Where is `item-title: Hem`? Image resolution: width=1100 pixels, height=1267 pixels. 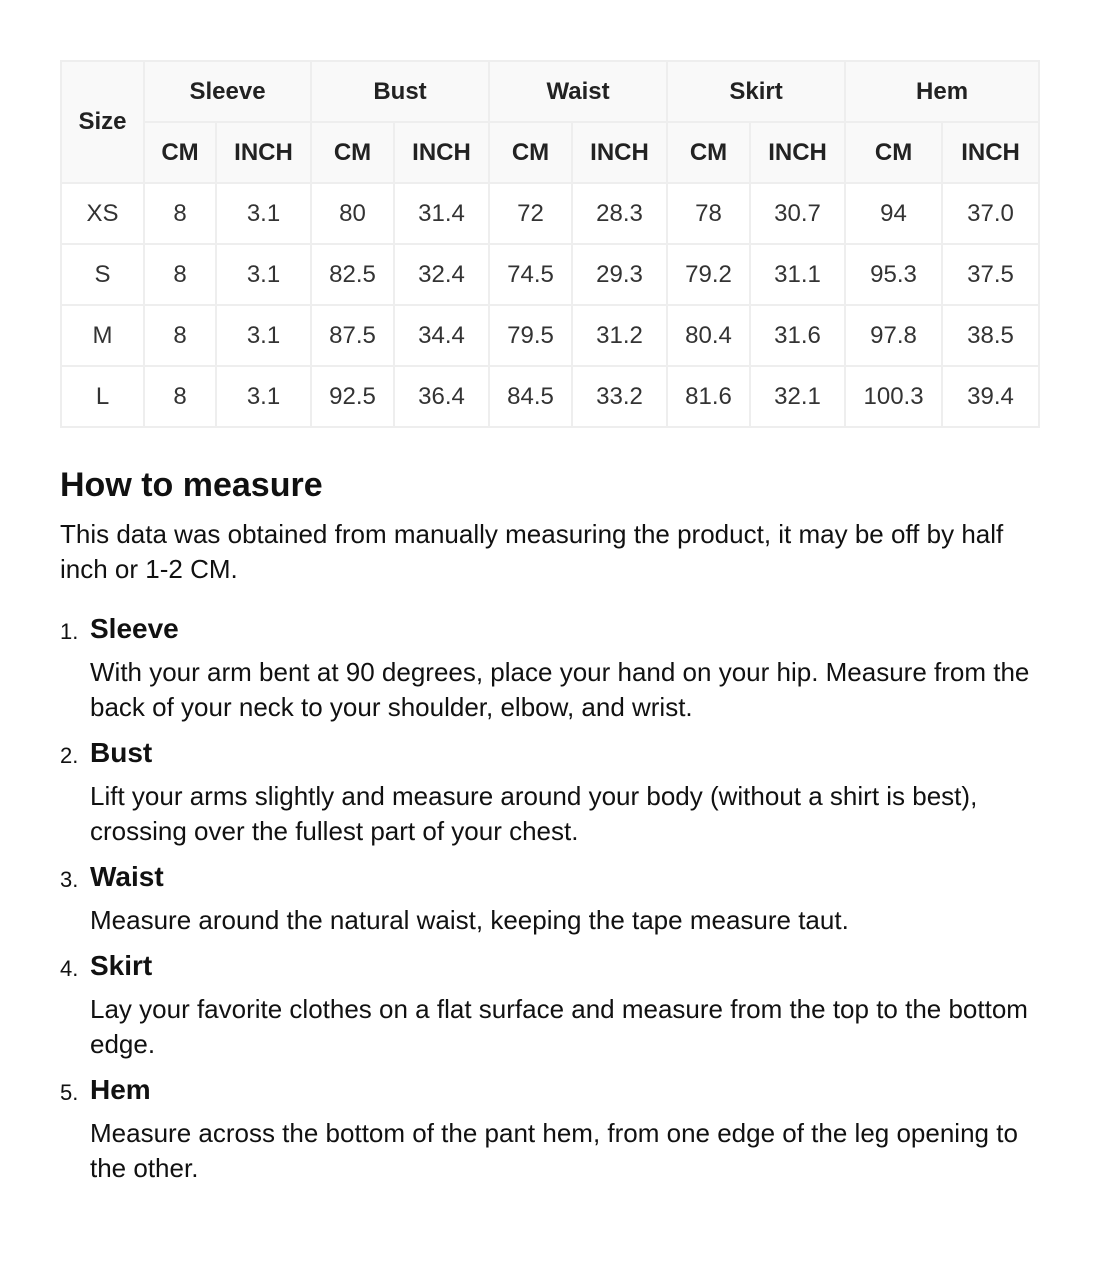 item-title: Hem is located at coordinates (120, 1089).